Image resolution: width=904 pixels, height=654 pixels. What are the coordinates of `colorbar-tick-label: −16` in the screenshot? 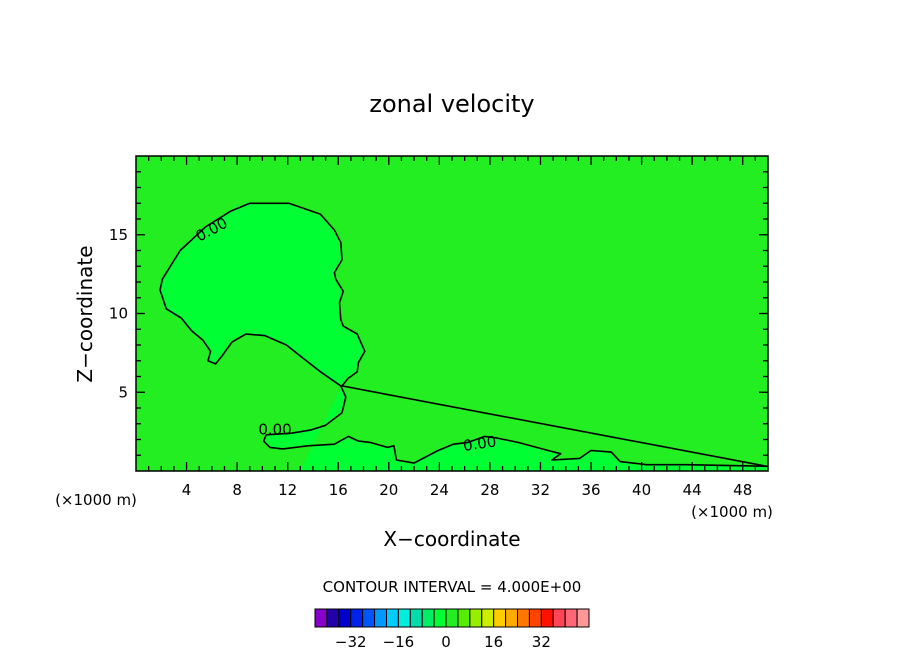 It's located at (399, 642).